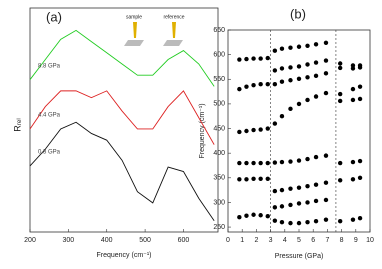 The image size is (382, 269). I want to click on y-tick-label: 600, so click(219, 54).